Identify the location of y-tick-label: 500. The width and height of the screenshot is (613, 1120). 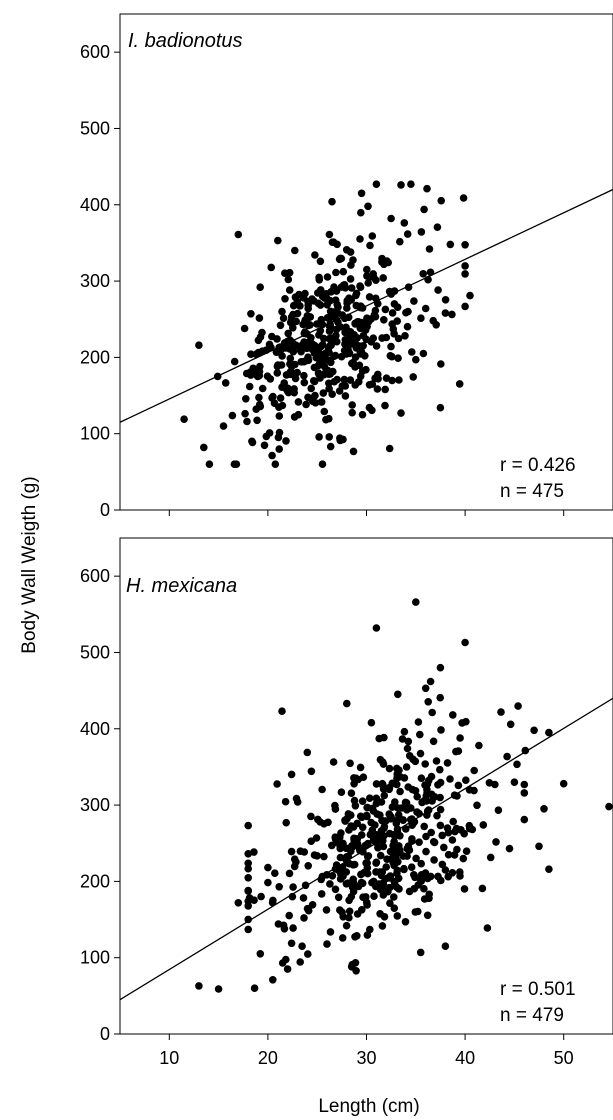
(95, 652).